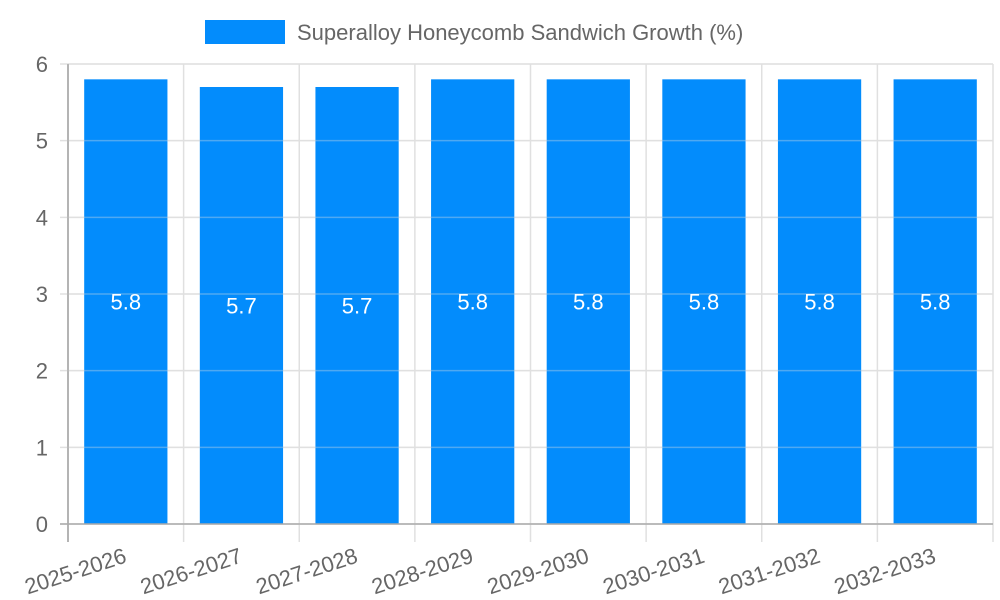 The width and height of the screenshot is (1000, 600). I want to click on x-tick-label: 2028-2029, so click(422, 571).